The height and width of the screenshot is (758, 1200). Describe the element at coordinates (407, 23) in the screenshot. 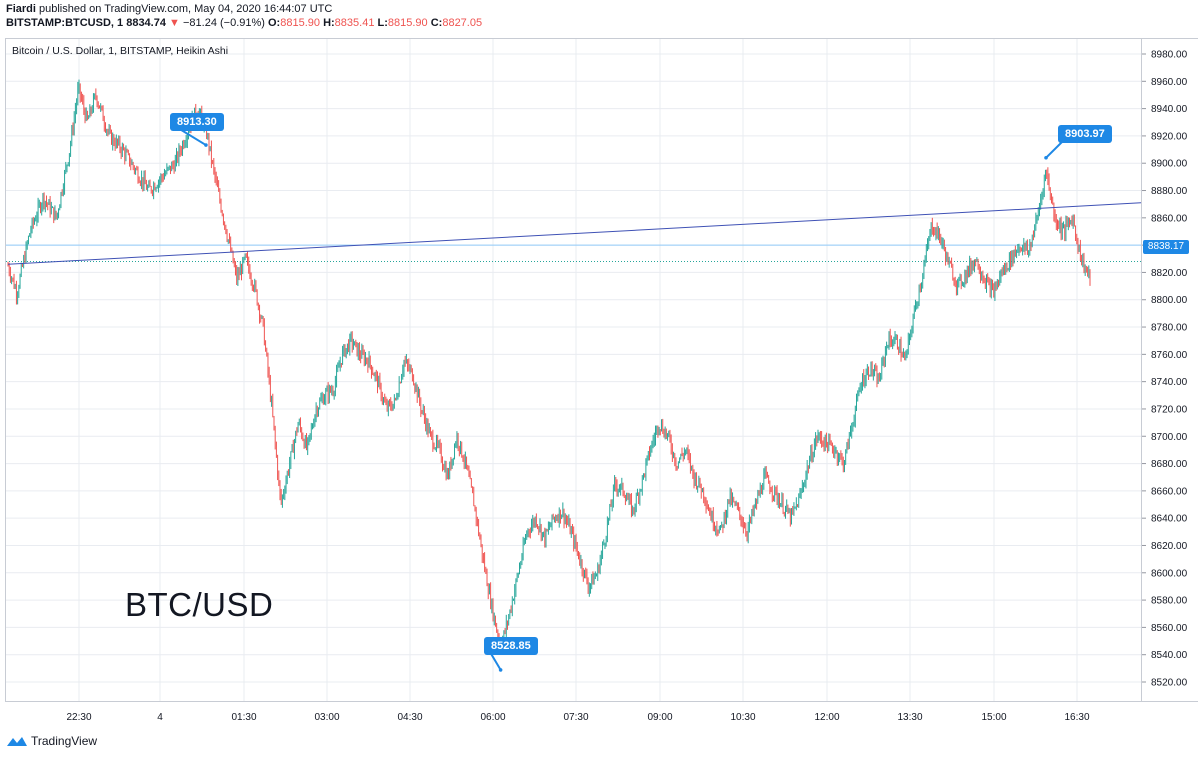

I see `low-value: 8815.90` at that location.